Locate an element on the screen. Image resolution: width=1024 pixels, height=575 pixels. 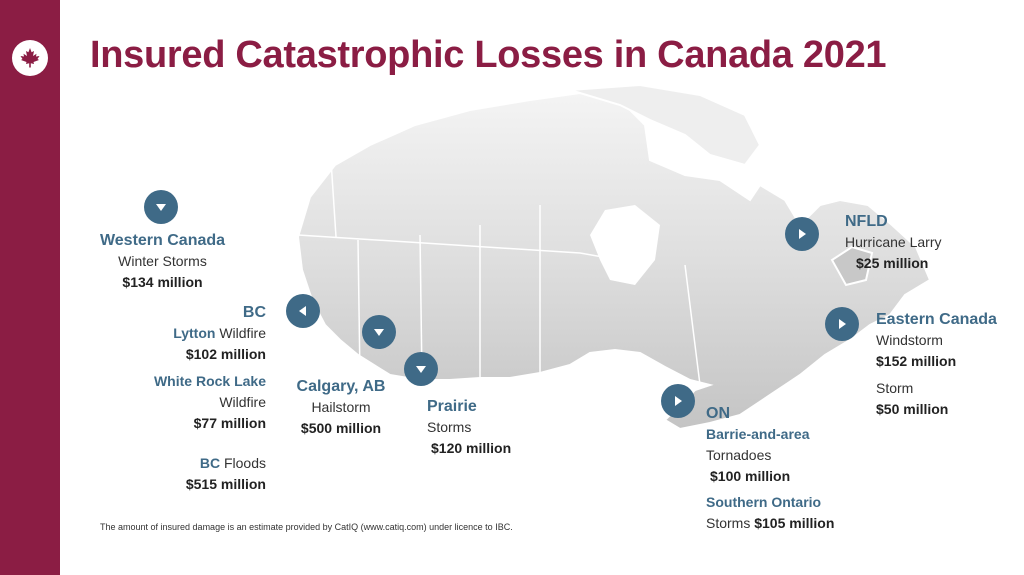
event-type: Tornadoes is located at coordinates (739, 455).